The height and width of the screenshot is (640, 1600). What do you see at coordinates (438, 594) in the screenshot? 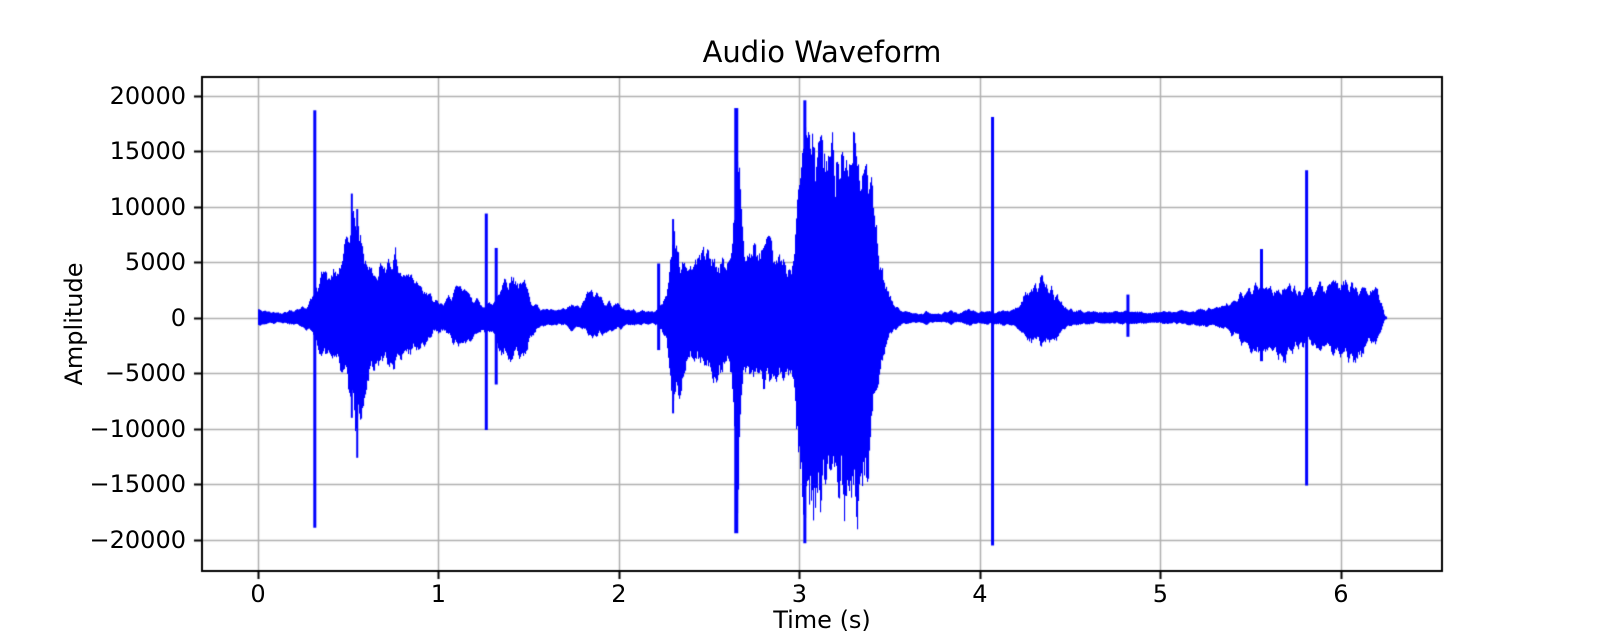
I see `x-tick-label: 1` at bounding box center [438, 594].